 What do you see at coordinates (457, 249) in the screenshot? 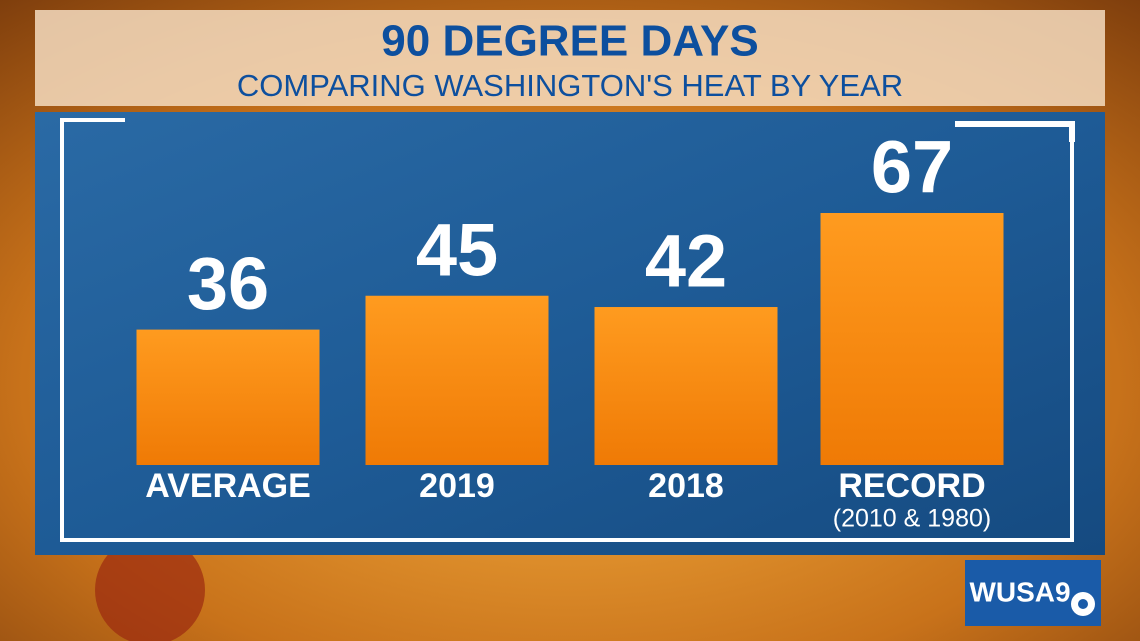
I see `value-label: 45` at bounding box center [457, 249].